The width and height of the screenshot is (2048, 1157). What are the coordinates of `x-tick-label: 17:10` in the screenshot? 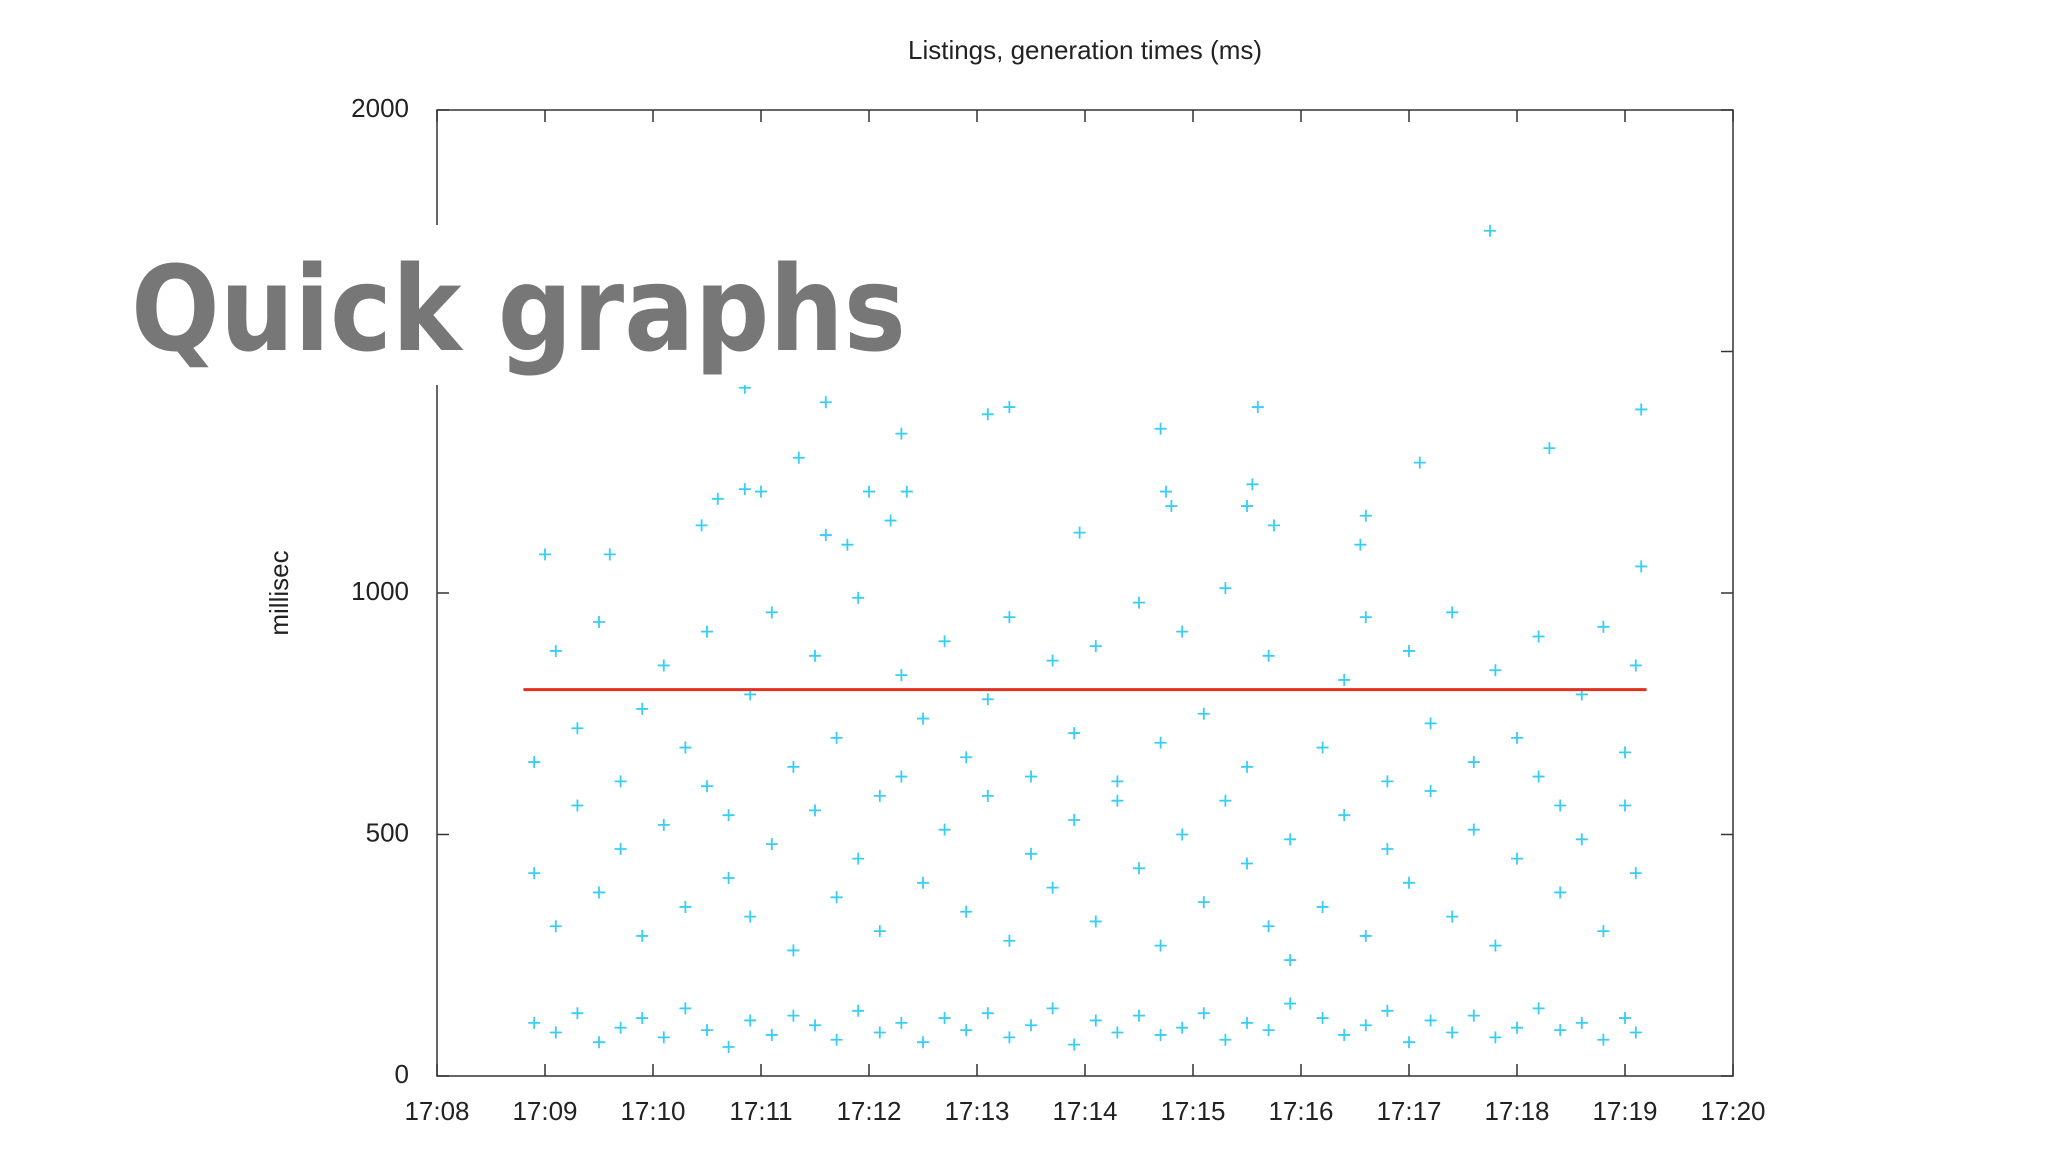 It's located at (652, 1111).